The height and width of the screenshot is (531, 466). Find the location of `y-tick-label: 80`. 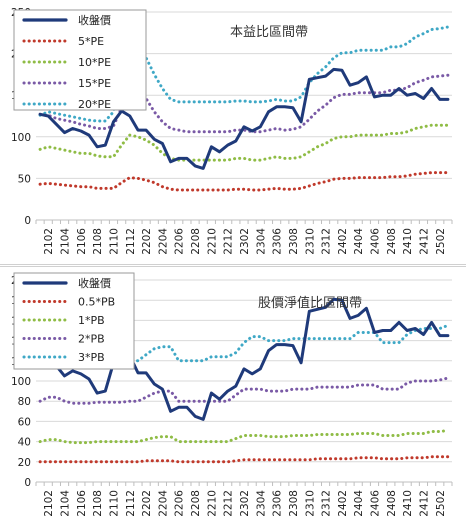

y-tick-label: 80 is located at coordinates (24, 402).